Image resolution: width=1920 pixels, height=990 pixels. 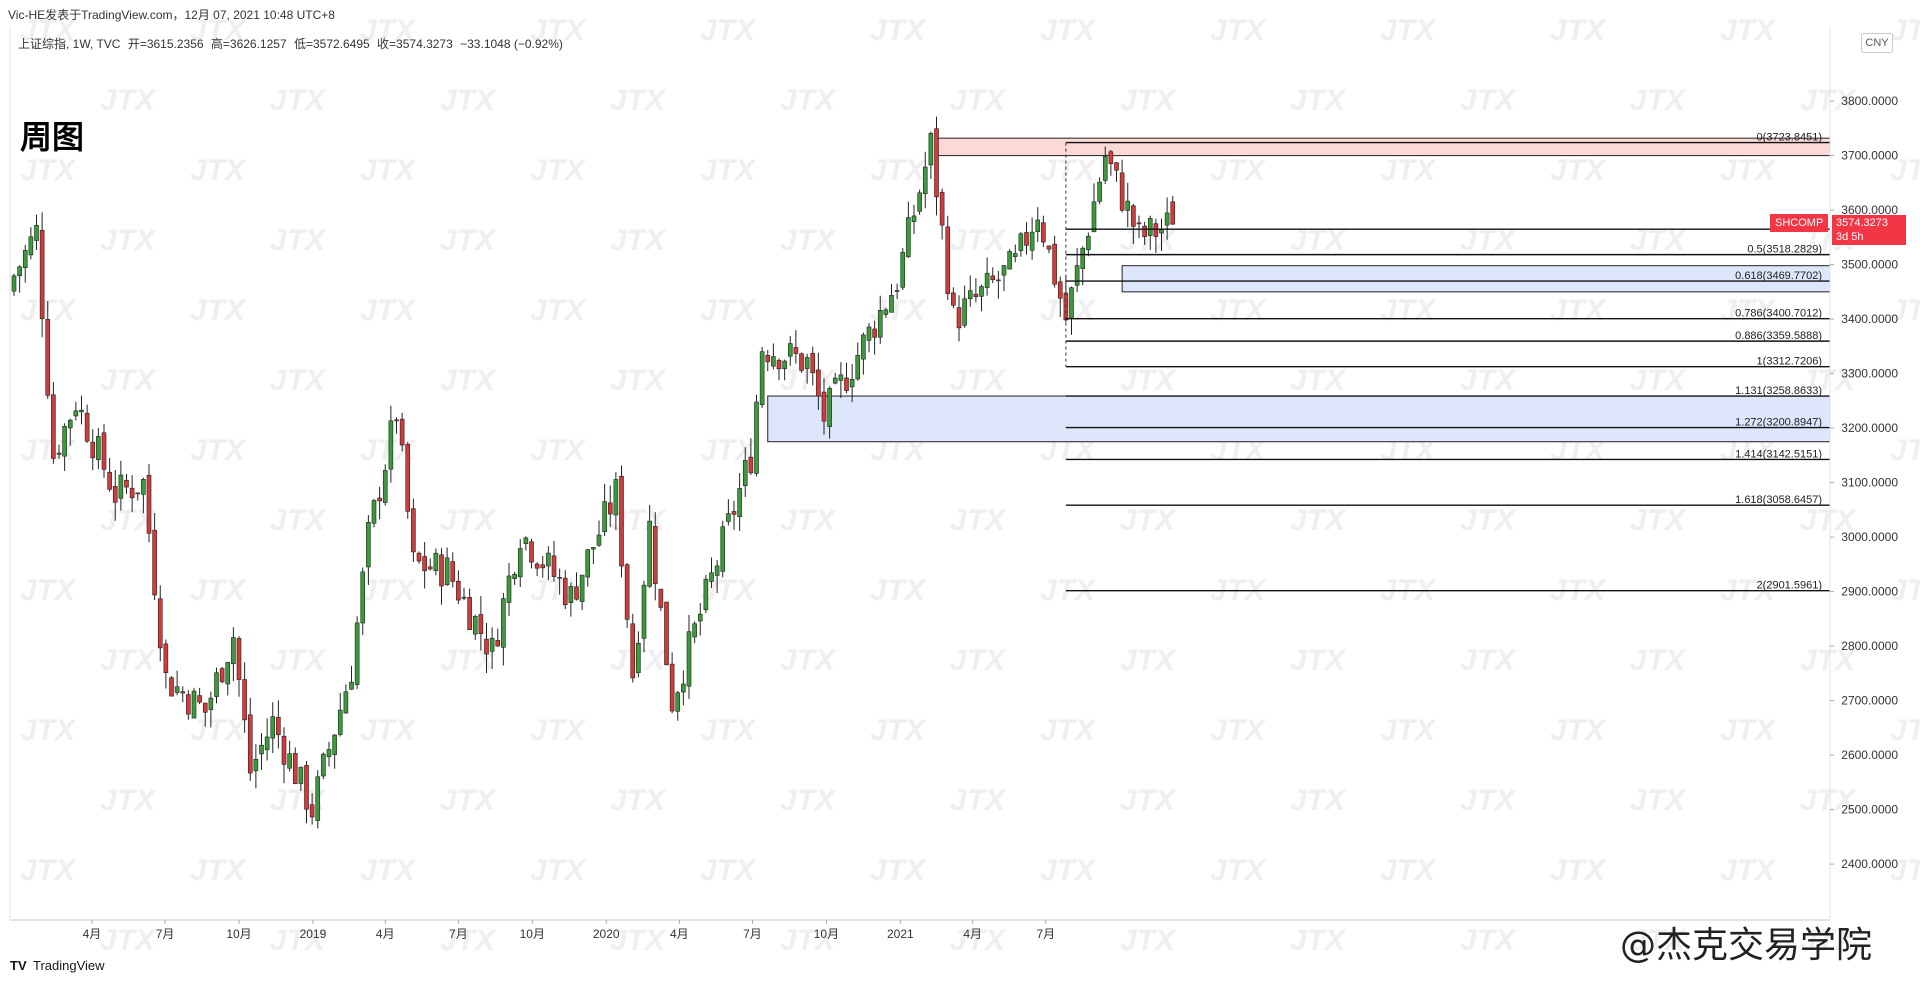 I want to click on attribution-watermark: @杰克交易学院, so click(x=1746, y=945).